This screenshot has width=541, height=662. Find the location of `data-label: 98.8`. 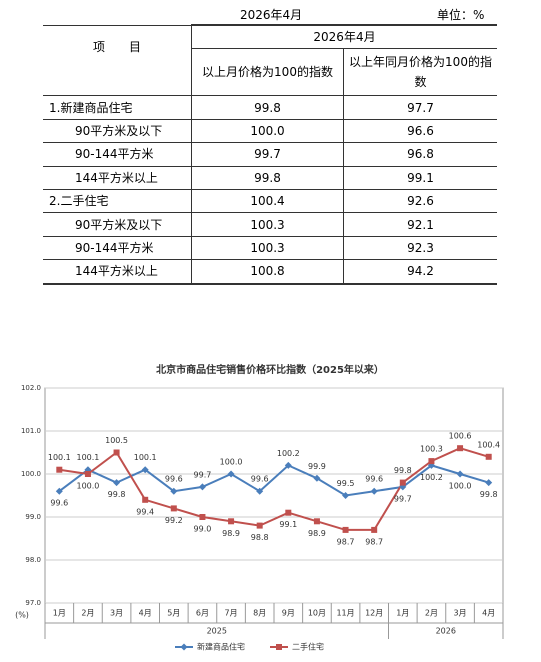

data-label: 98.8 is located at coordinates (260, 537).